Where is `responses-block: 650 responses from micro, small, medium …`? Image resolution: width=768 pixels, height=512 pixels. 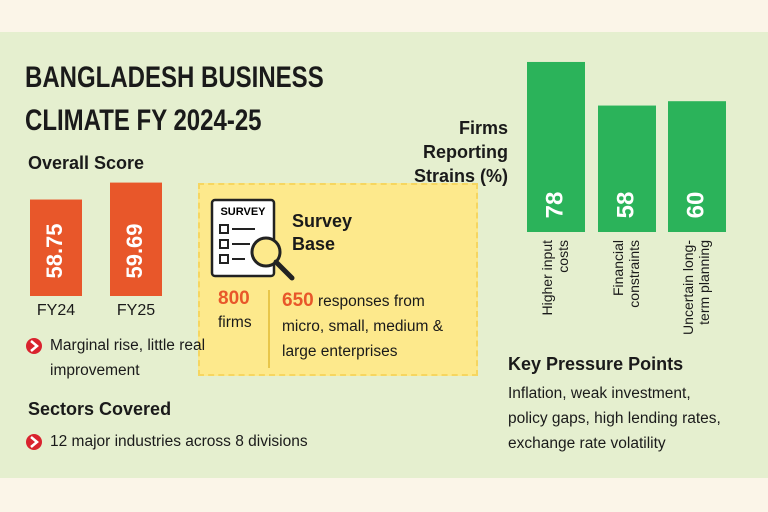 responses-block: 650 responses from micro, small, medium … is located at coordinates (372, 326).